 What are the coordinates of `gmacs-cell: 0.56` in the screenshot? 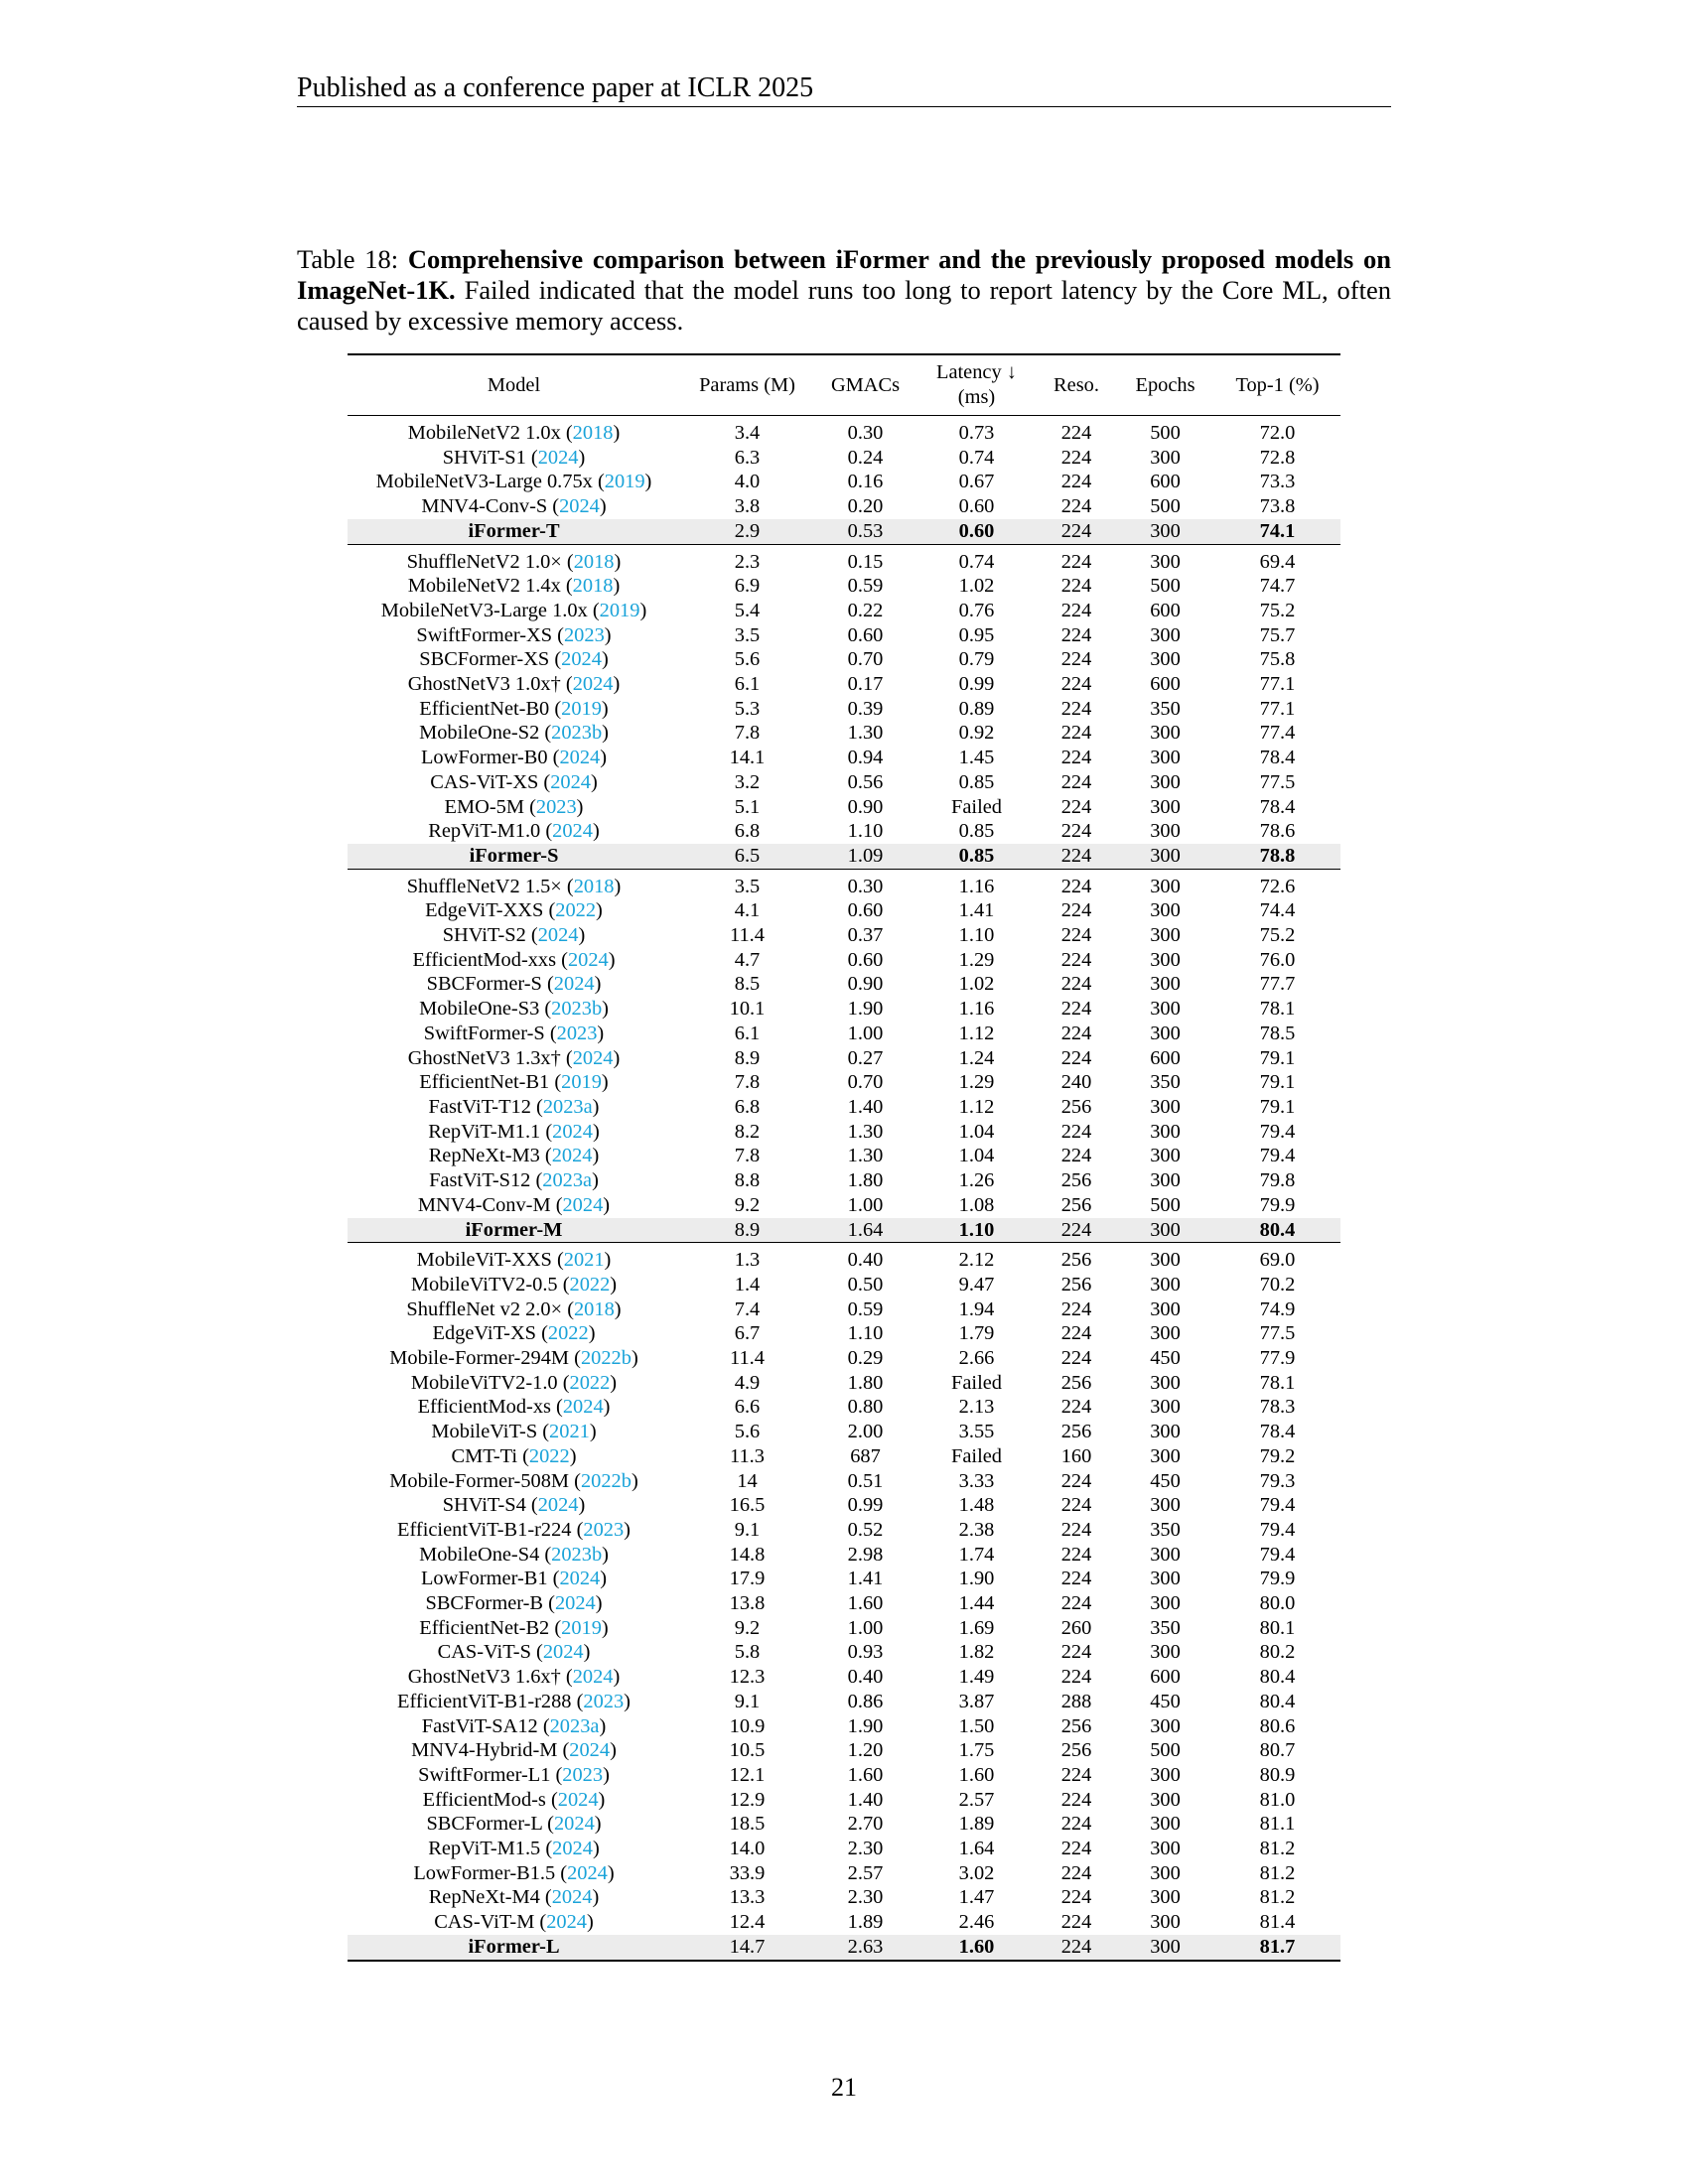 It's located at (865, 781).